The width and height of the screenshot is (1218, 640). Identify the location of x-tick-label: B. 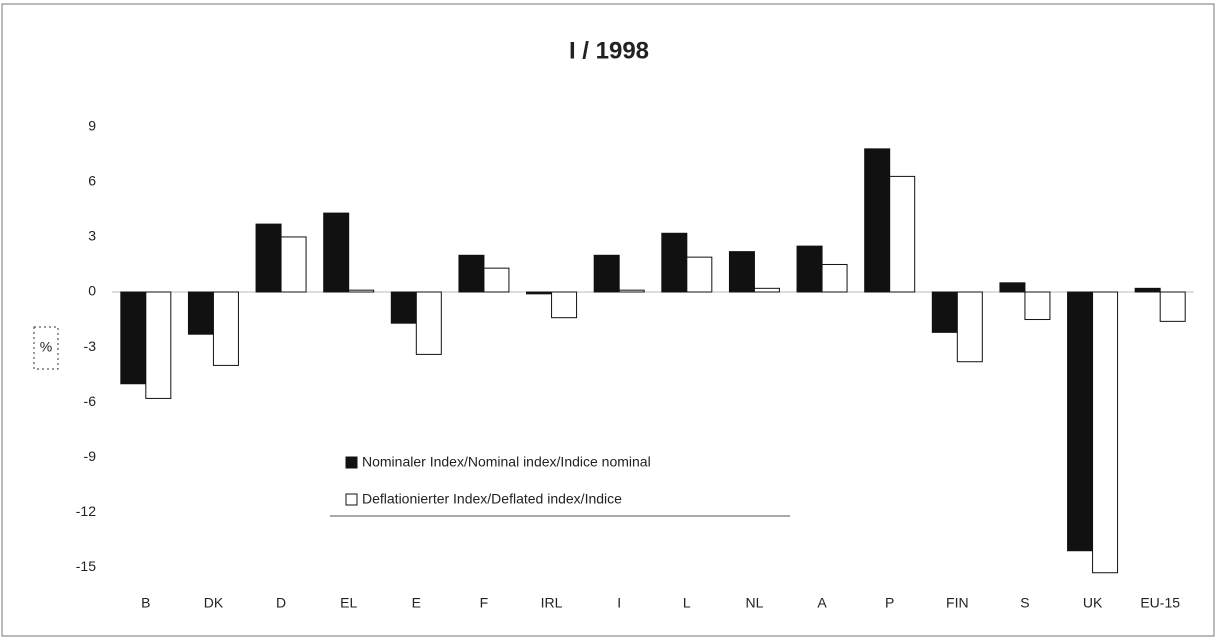
(145, 603).